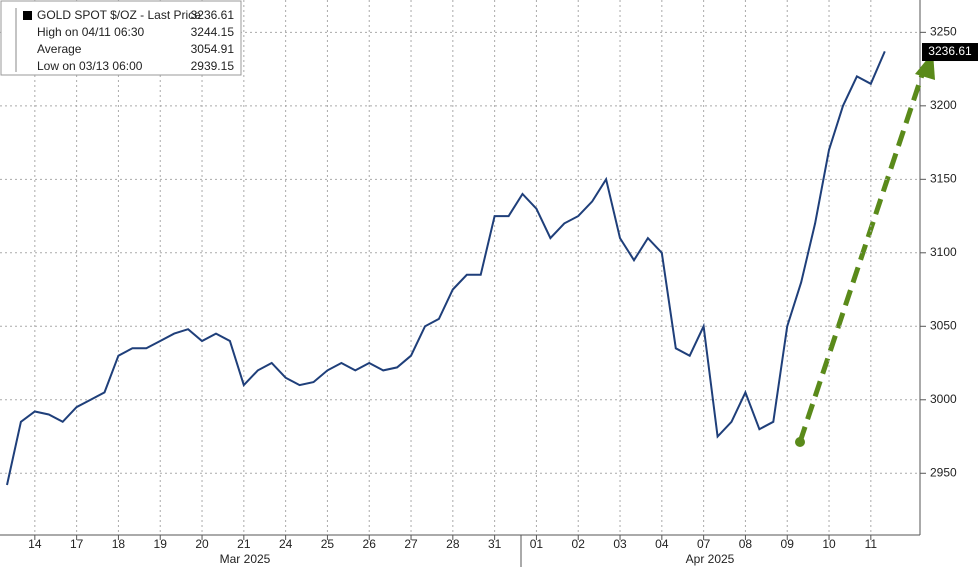 The width and height of the screenshot is (978, 567). What do you see at coordinates (411, 544) in the screenshot?
I see `x-tick-label: 27` at bounding box center [411, 544].